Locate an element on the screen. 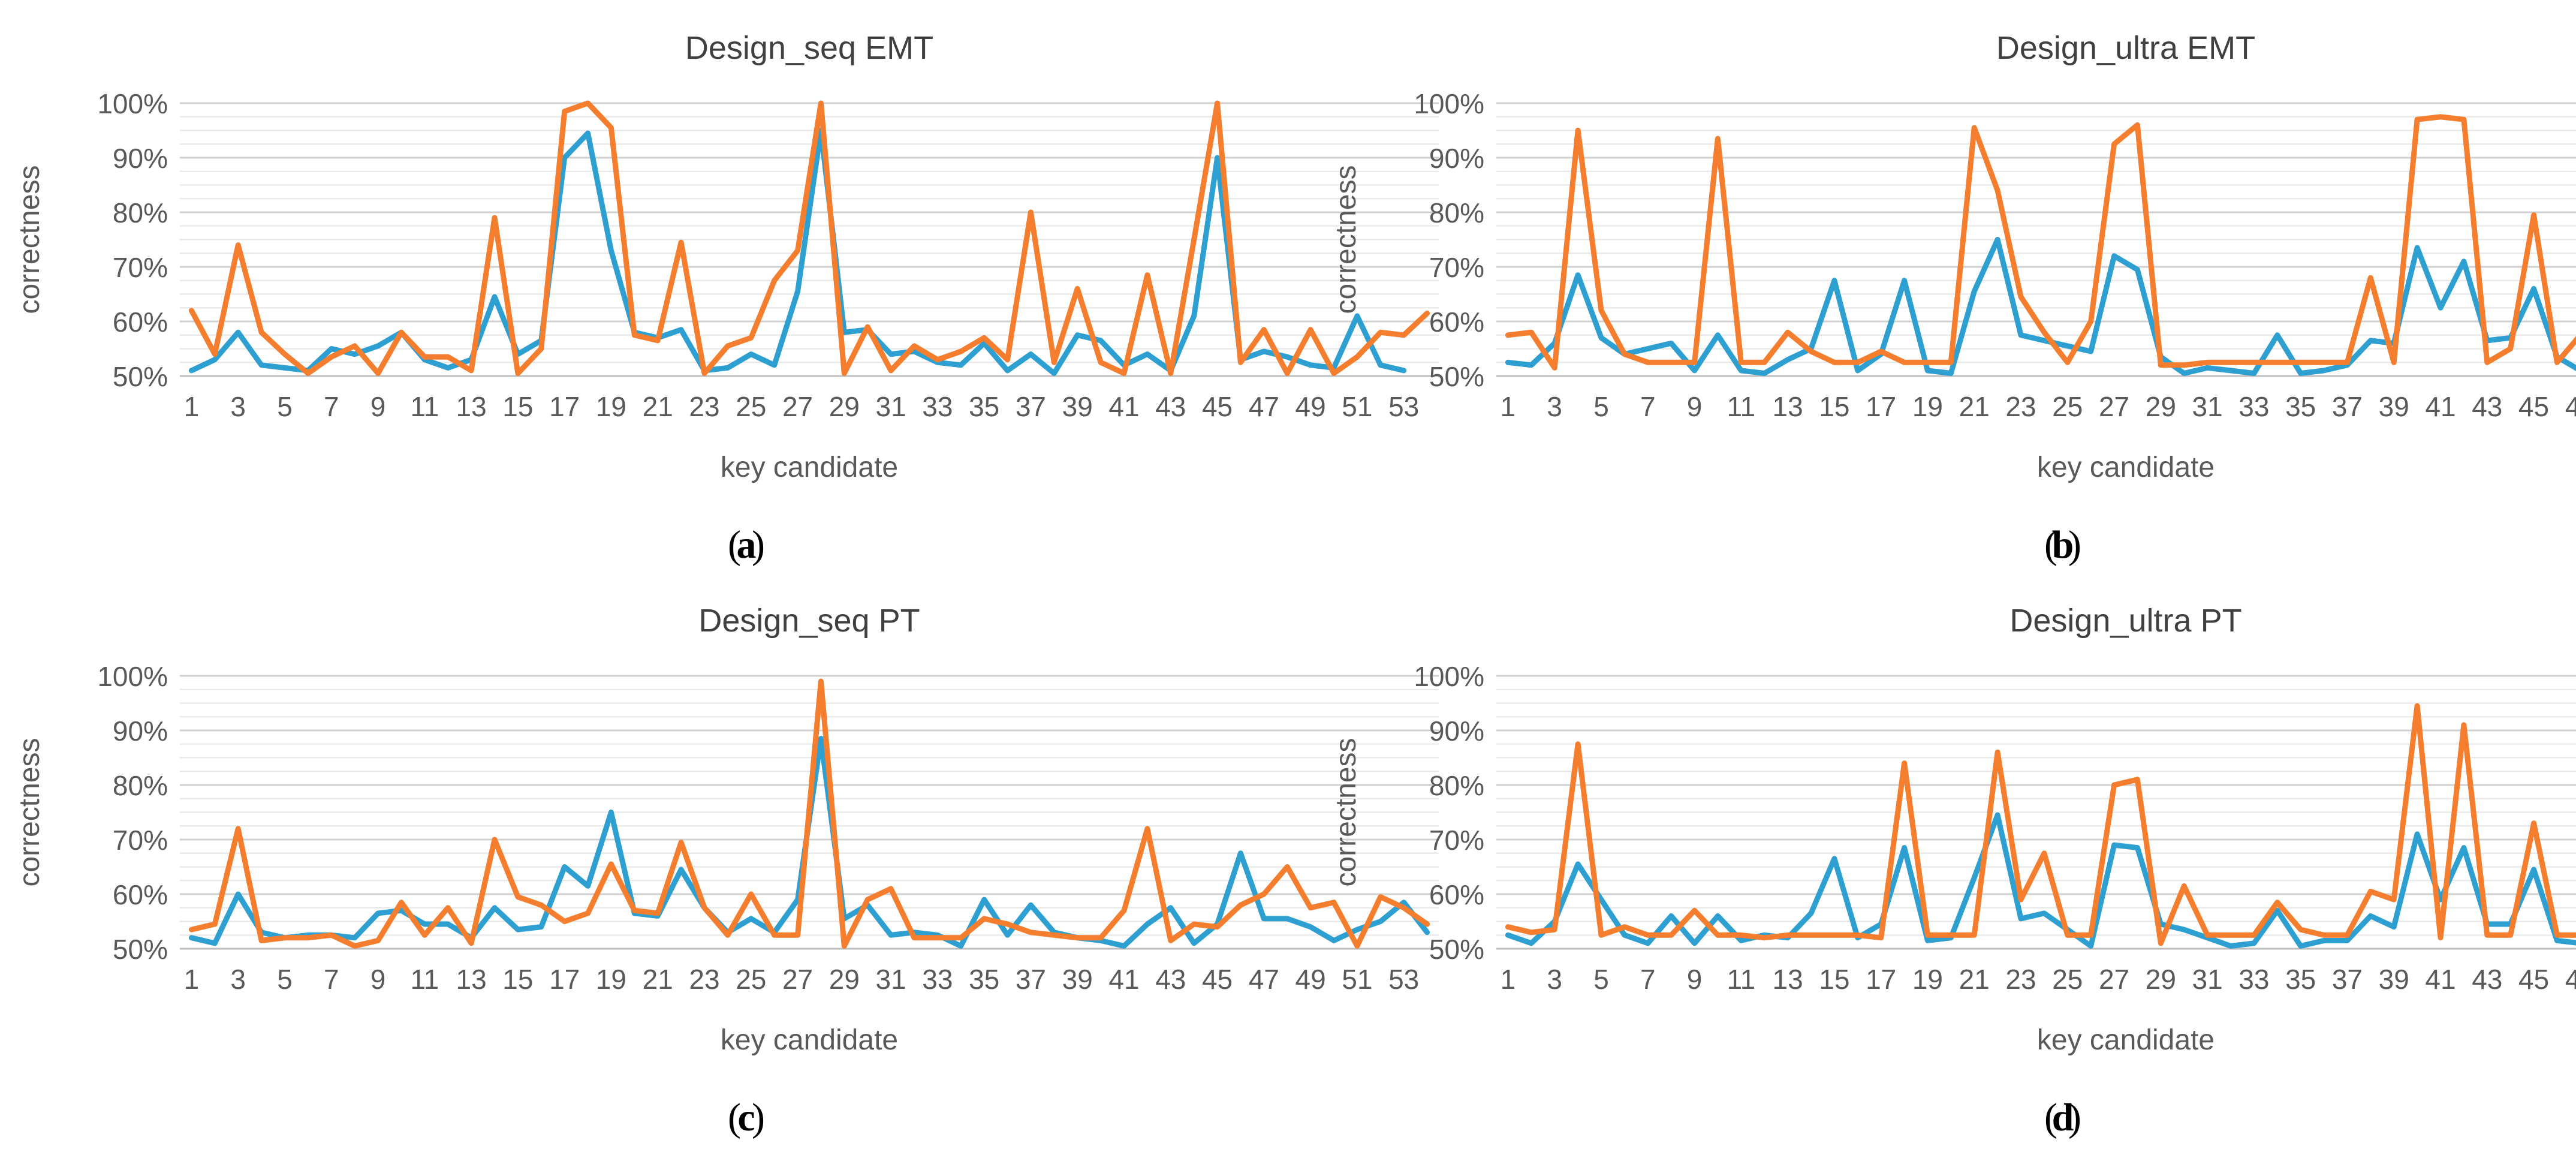 This screenshot has width=2576, height=1164. y-tick-label: 90% is located at coordinates (140, 159).